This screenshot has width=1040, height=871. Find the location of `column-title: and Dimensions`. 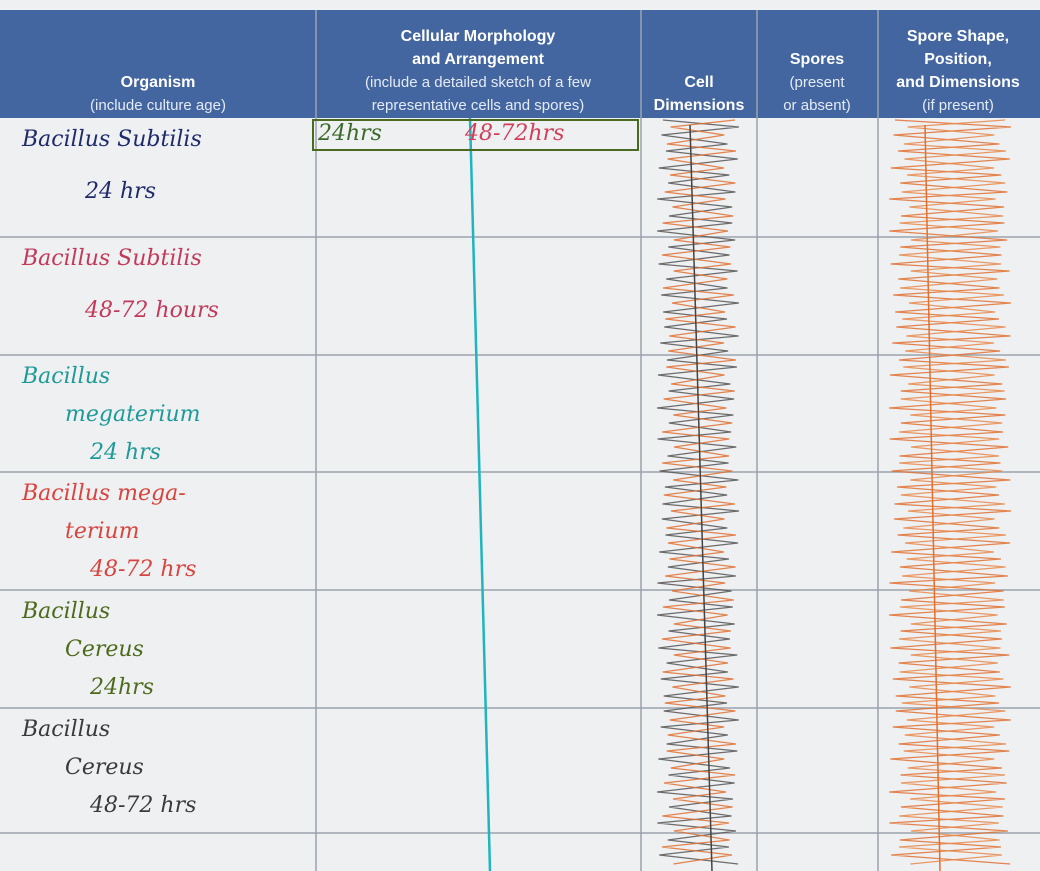

column-title: and Dimensions is located at coordinates (958, 82).